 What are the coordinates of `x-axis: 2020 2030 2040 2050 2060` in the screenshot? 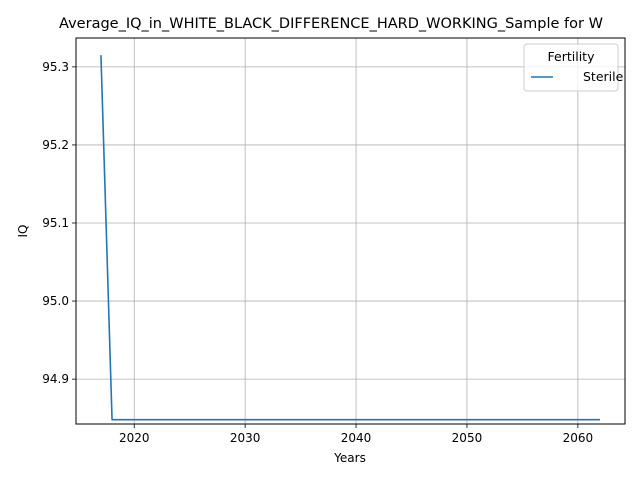 It's located at (356, 434).